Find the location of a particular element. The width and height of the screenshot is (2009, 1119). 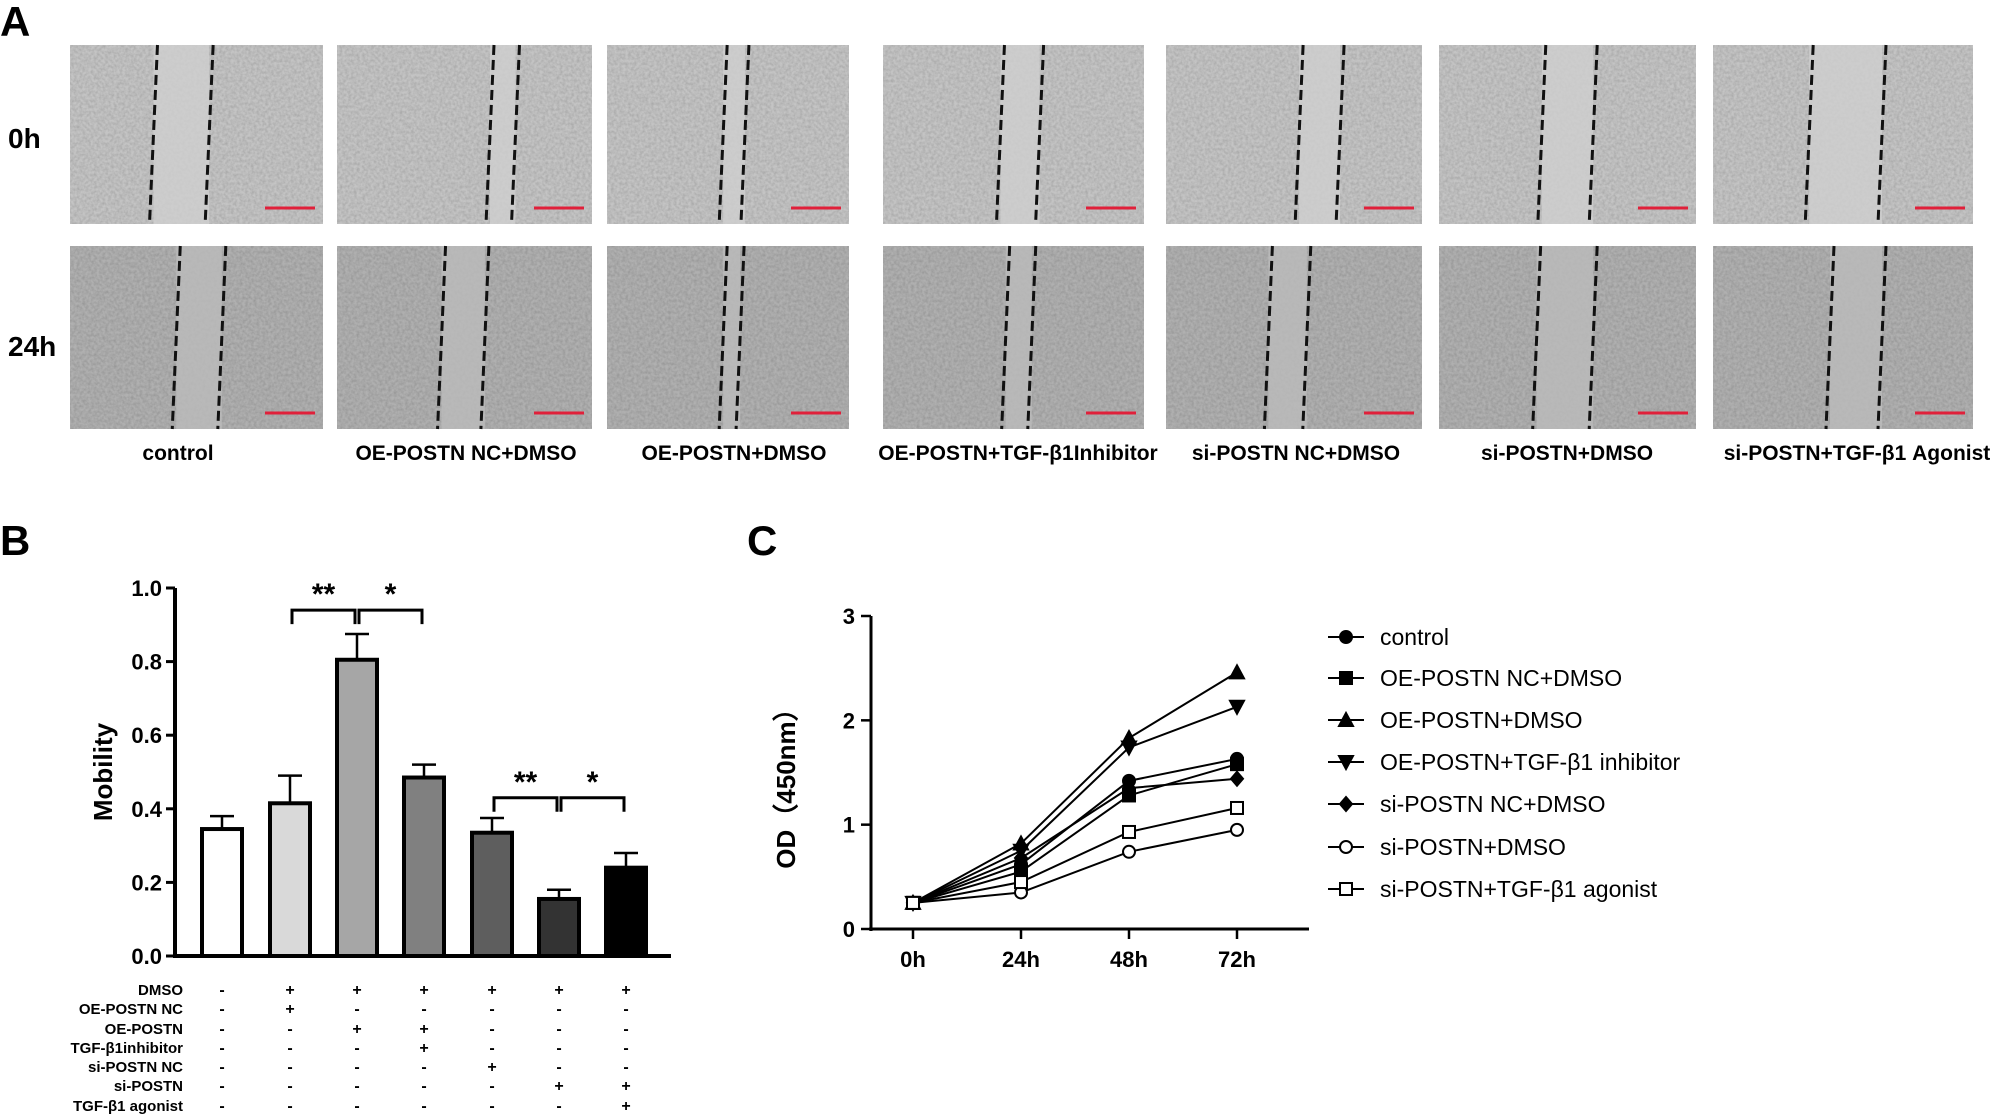

legend-item: control is located at coordinates (1388, 637).